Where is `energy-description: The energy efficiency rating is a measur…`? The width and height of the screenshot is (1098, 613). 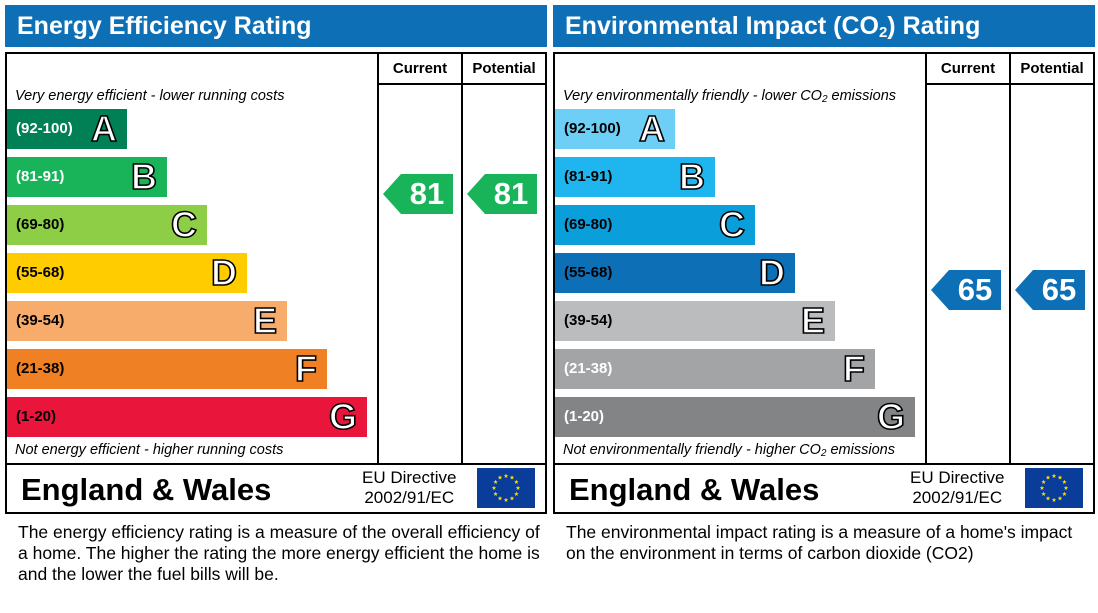 energy-description: The energy efficiency rating is a measur… is located at coordinates (279, 553).